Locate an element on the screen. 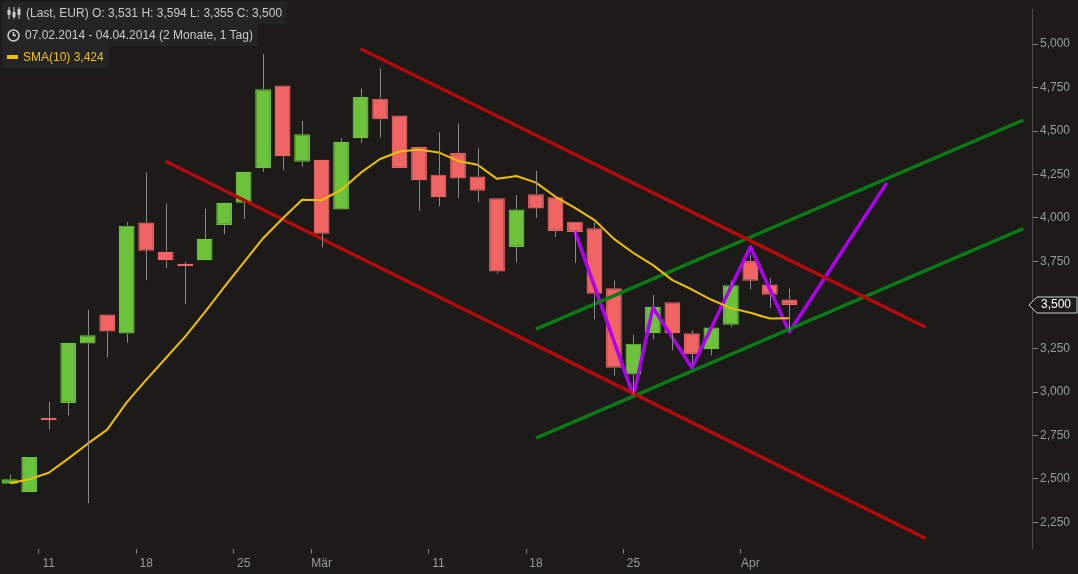  y-tick-label: 2,750 is located at coordinates (1055, 434).